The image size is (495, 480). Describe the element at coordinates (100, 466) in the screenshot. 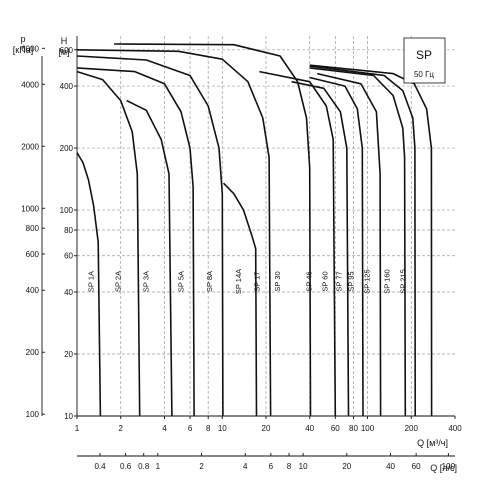

I see `flow-ls-tick-label: 0.4` at that location.